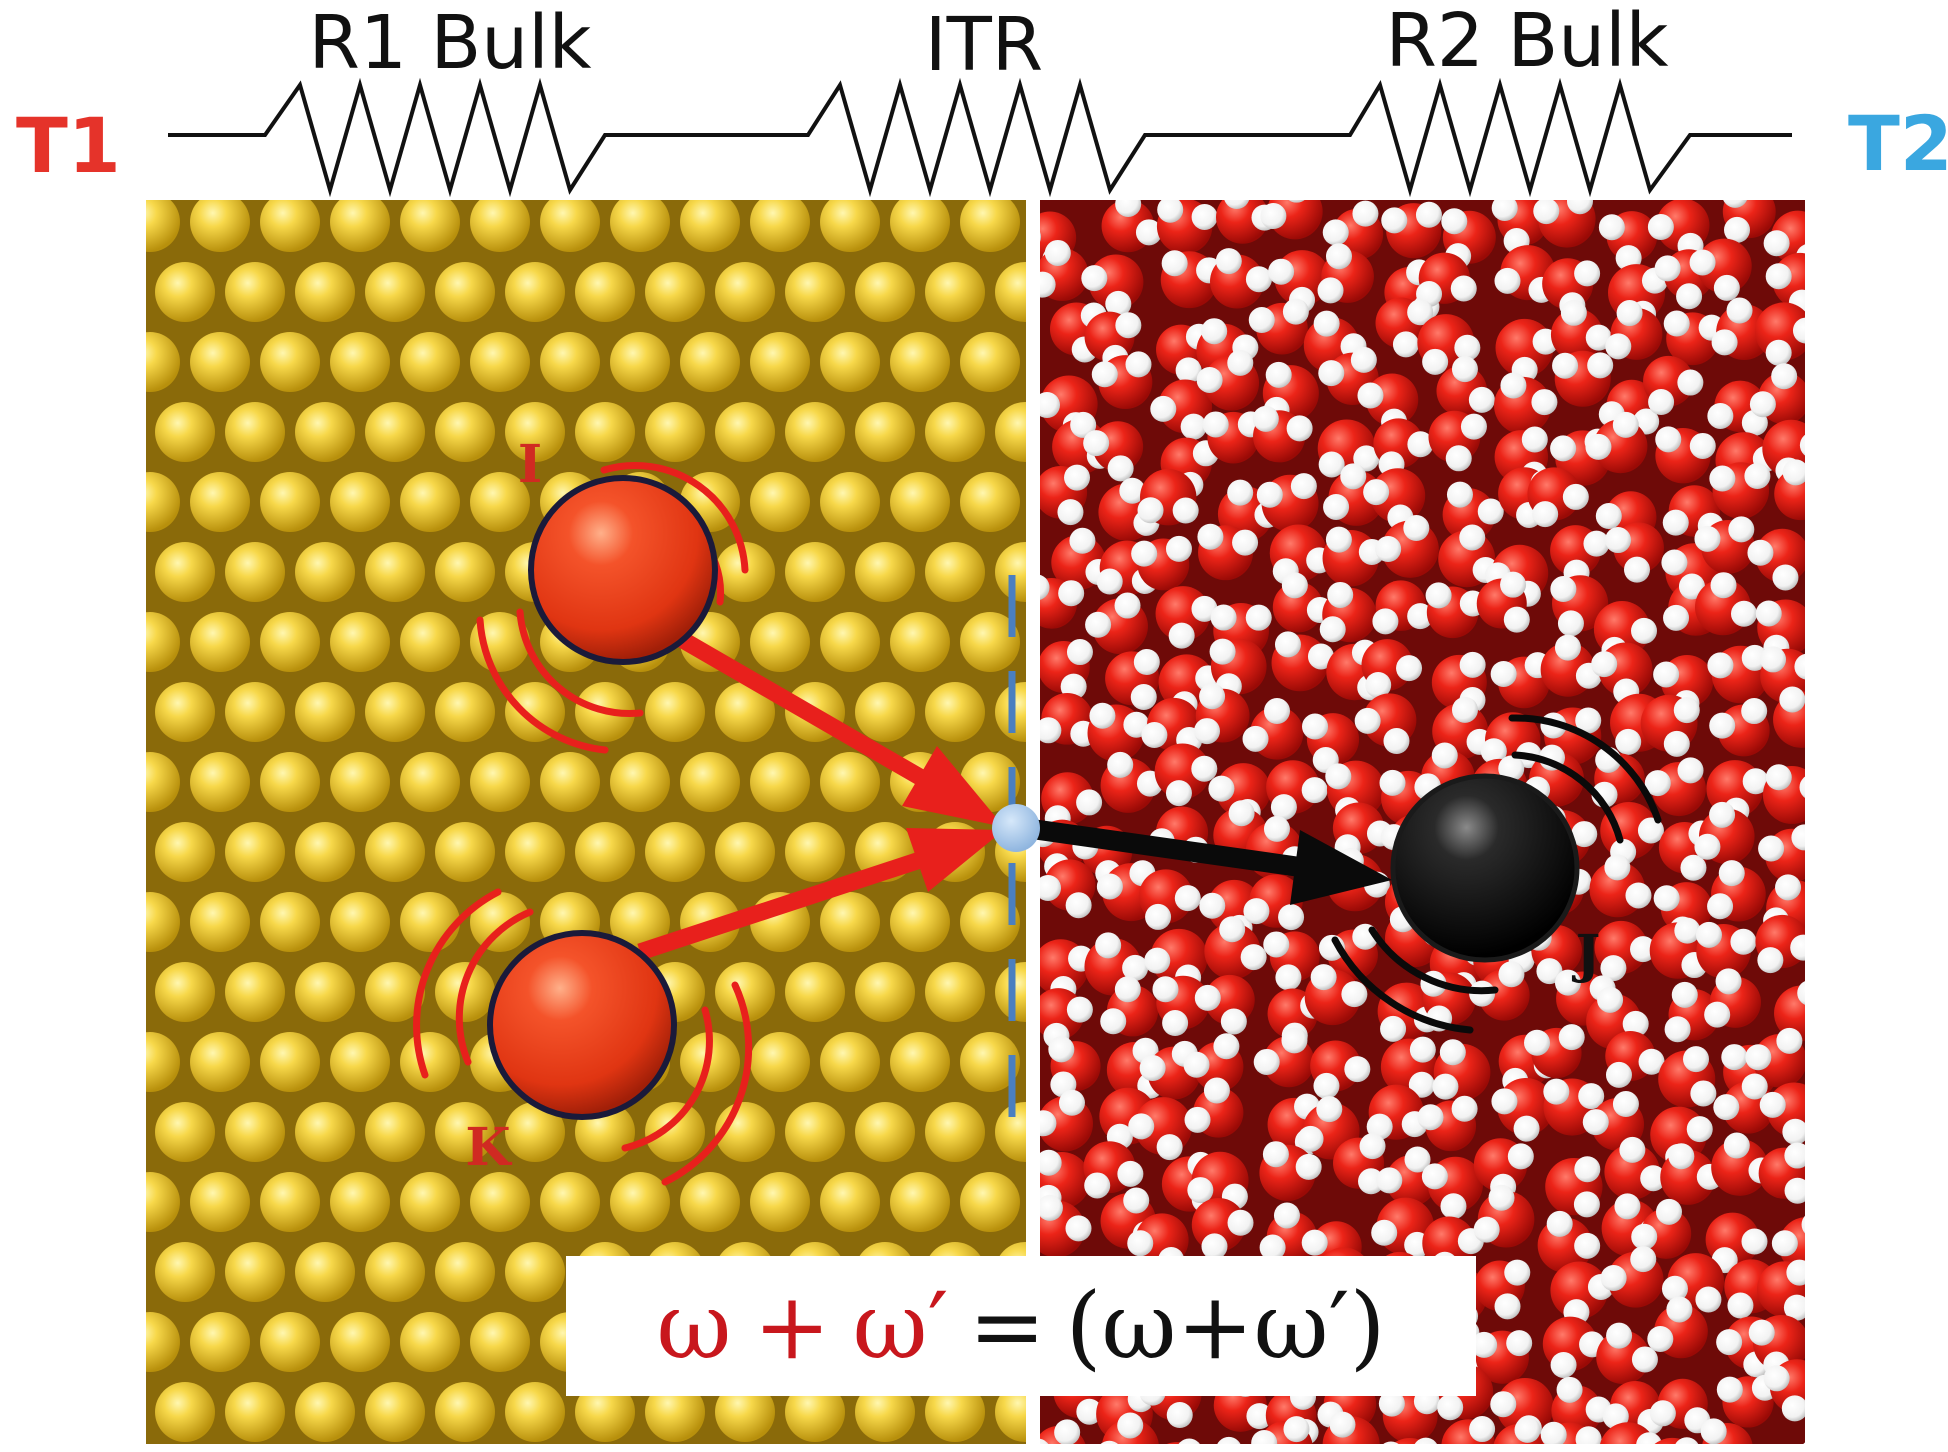 The image size is (1948, 1452). Describe the element at coordinates (530, 464) in the screenshot. I see `atom-i-label: I` at that location.